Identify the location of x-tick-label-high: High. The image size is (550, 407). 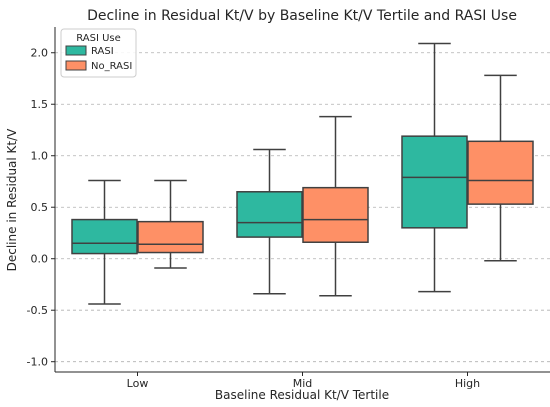
(467, 383).